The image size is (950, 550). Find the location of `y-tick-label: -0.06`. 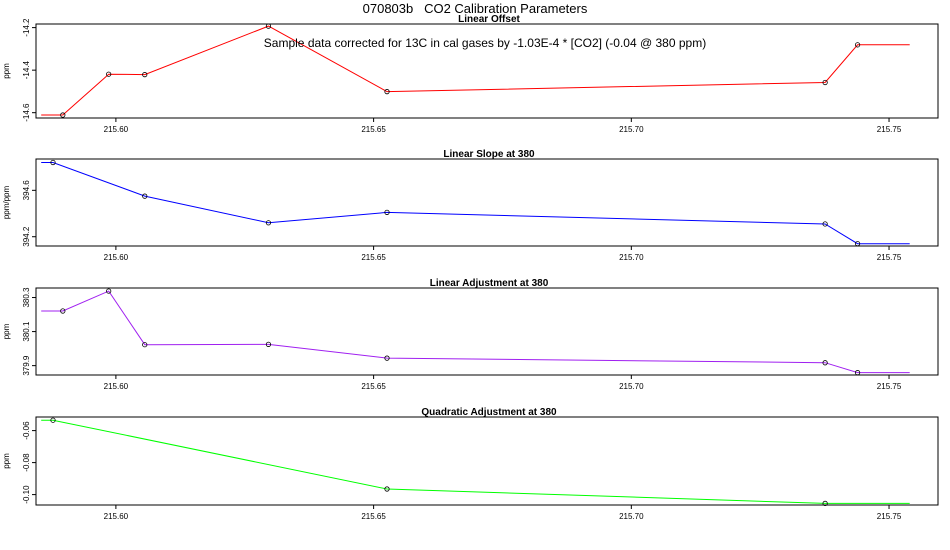

y-tick-label: -0.06 is located at coordinates (26, 430).